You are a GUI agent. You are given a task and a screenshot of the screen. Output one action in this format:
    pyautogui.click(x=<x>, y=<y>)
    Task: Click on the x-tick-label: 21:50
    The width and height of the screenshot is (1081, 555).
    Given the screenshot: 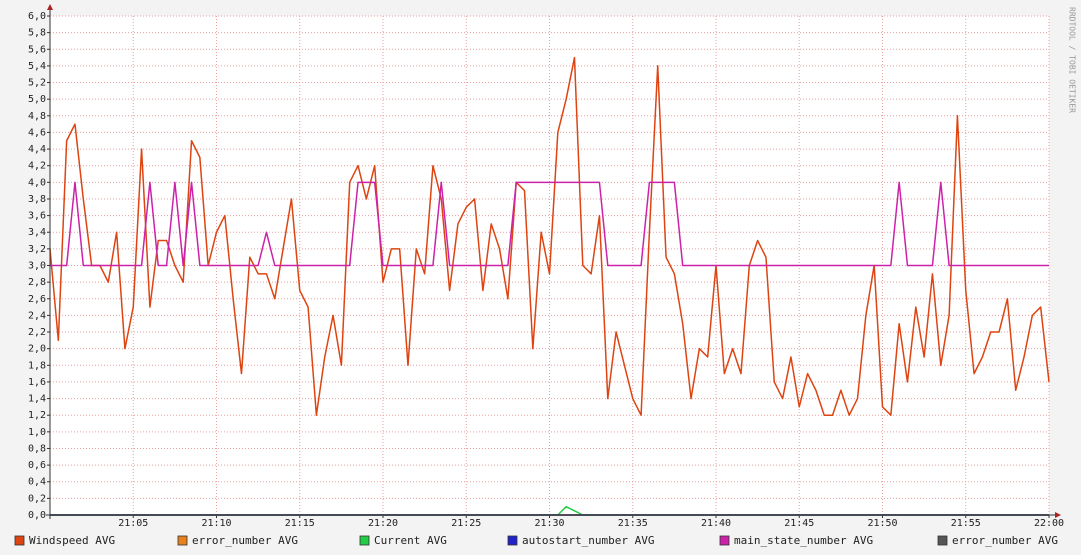 What is the action you would take?
    pyautogui.click(x=882, y=523)
    